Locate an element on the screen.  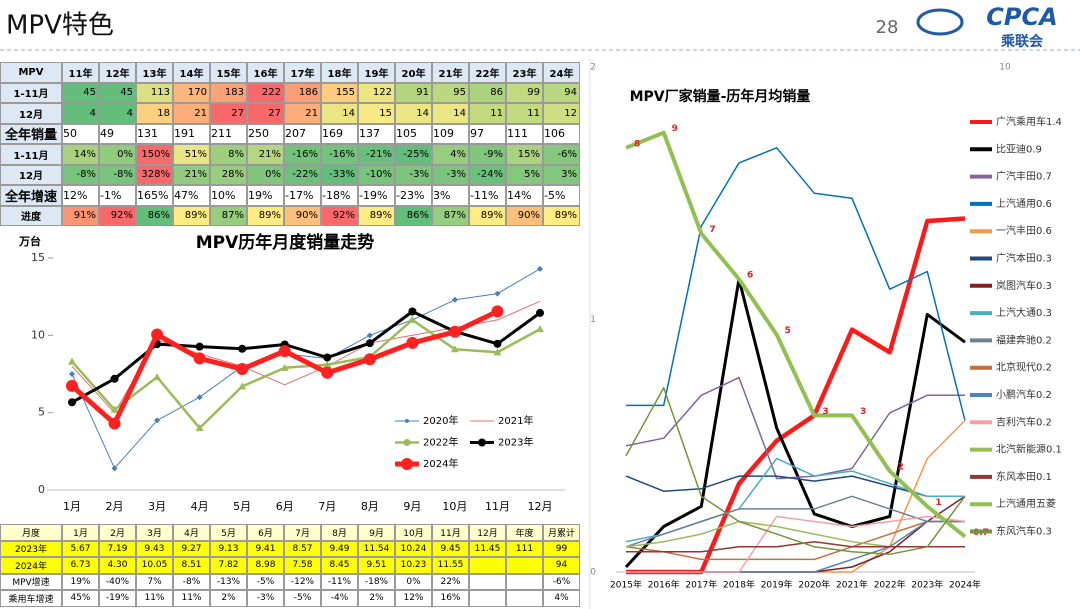
y-tick-label: 15 is located at coordinates (38, 257).